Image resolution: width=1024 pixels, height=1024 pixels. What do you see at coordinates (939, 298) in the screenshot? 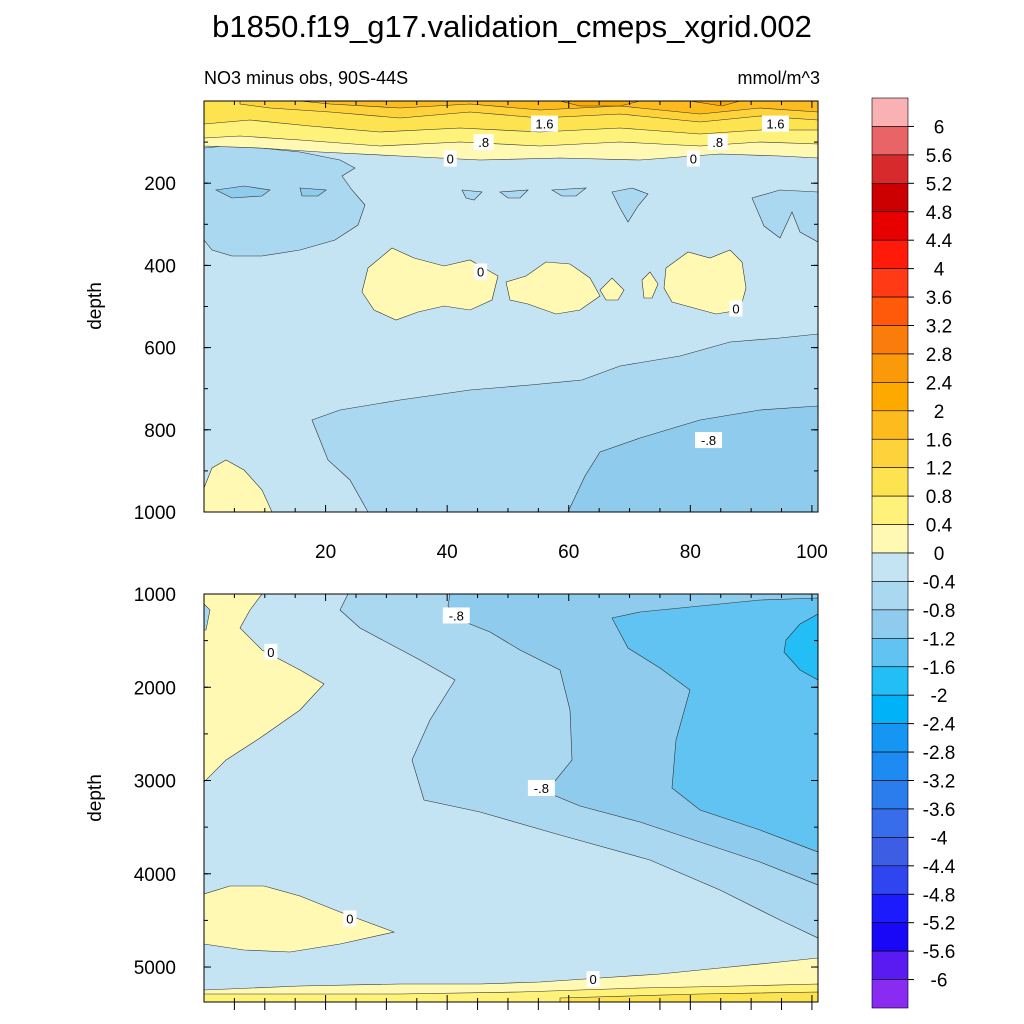
I see `colorbar-label: 3.6` at bounding box center [939, 298].